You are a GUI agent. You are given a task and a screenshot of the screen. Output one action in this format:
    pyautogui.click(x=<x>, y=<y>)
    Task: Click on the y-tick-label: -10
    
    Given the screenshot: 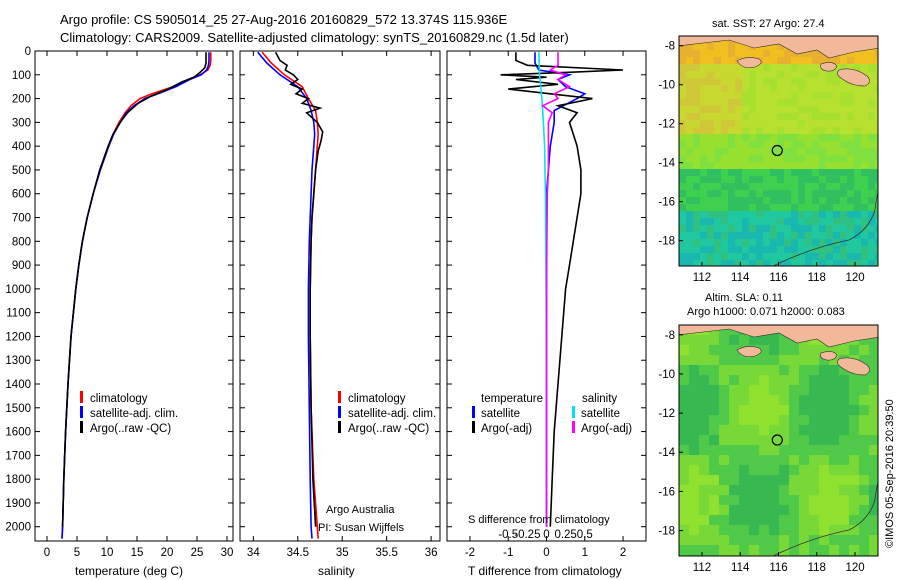 What is the action you would take?
    pyautogui.click(x=666, y=86)
    